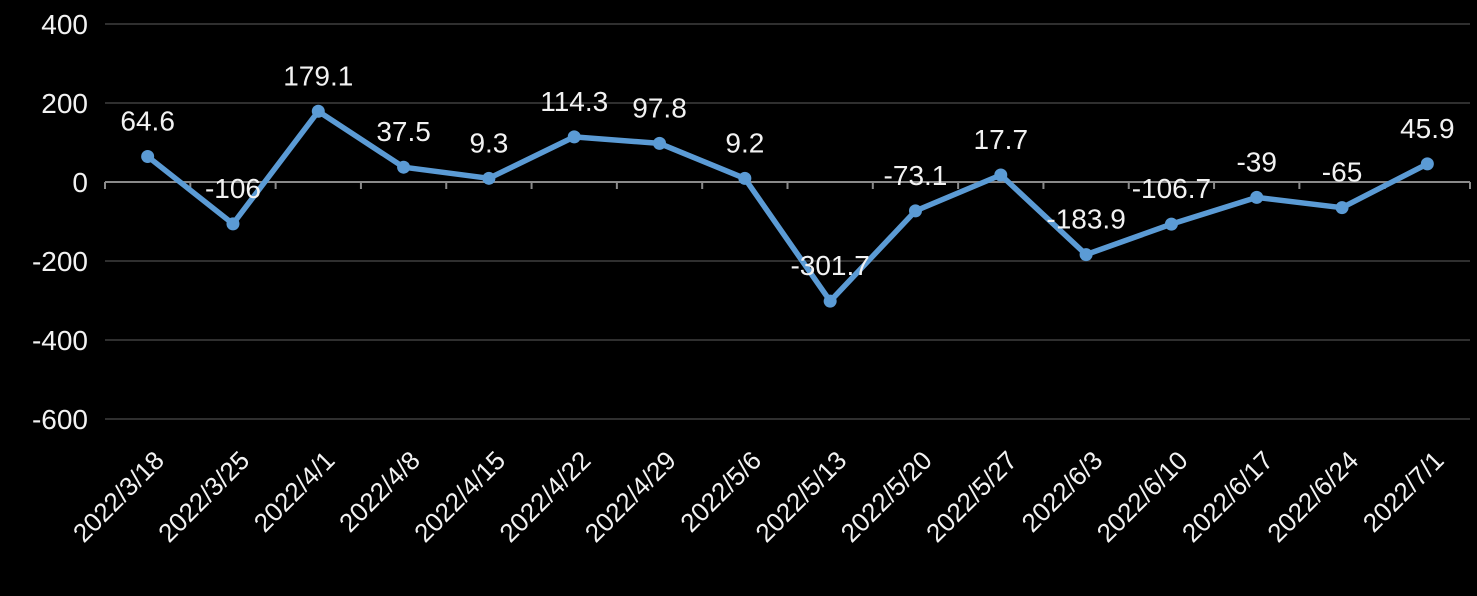 The height and width of the screenshot is (596, 1477). Describe the element at coordinates (630, 496) in the screenshot. I see `x-tick-label: 2022/4/29` at that location.